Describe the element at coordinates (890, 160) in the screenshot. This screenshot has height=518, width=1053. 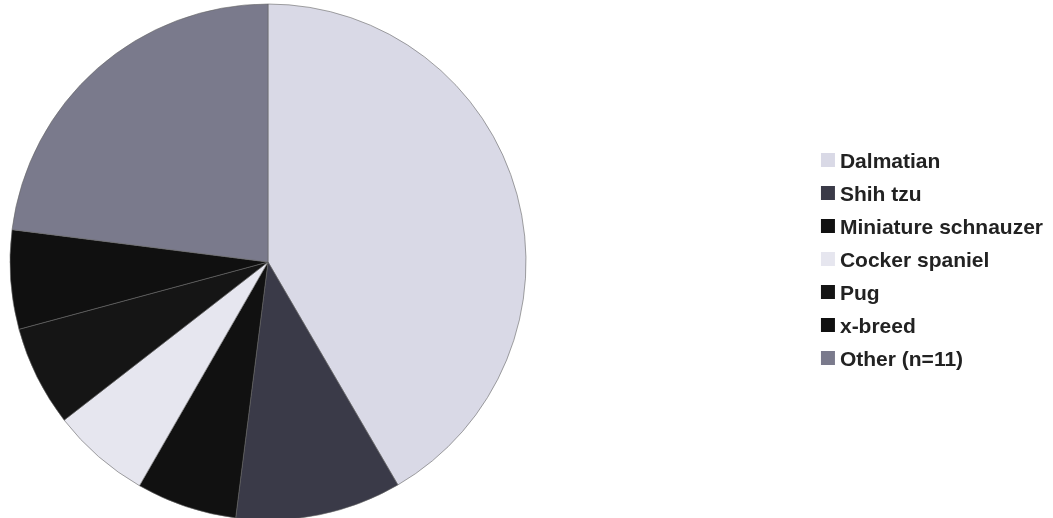
I see `legend-label: Dalmatian` at that location.